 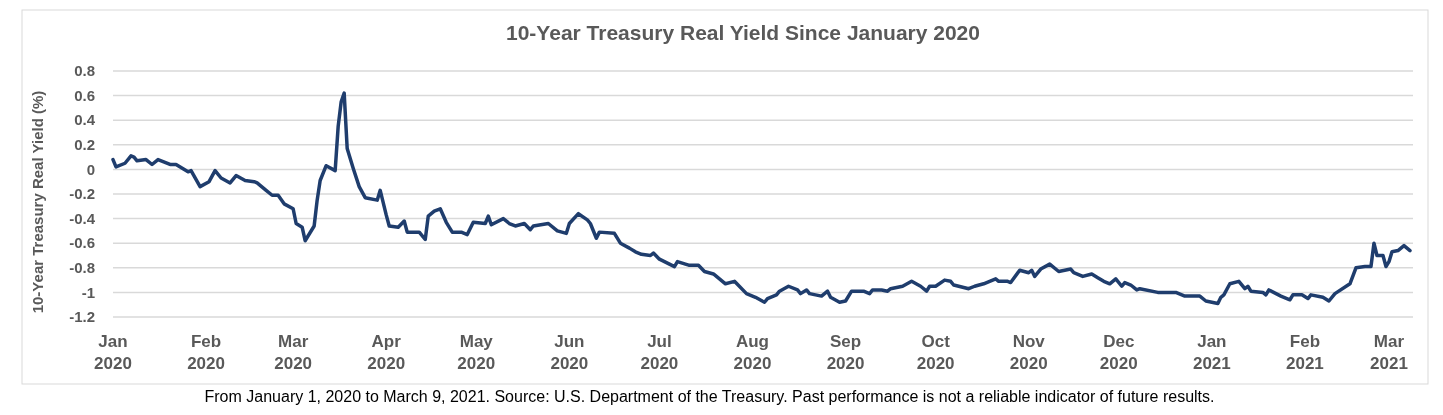 What do you see at coordinates (1028, 352) in the screenshot?
I see `x-tick-label: Nov 2020` at bounding box center [1028, 352].